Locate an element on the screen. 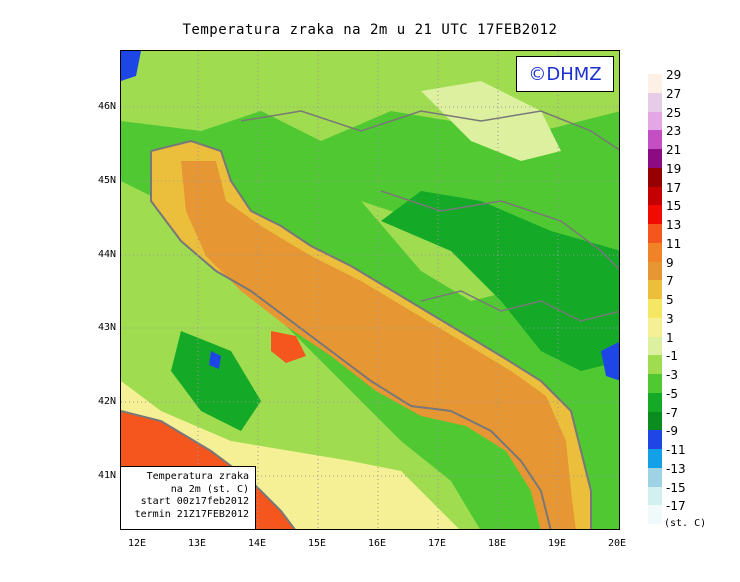 This screenshot has height=582, width=740. legend-label: -1 is located at coordinates (672, 356).